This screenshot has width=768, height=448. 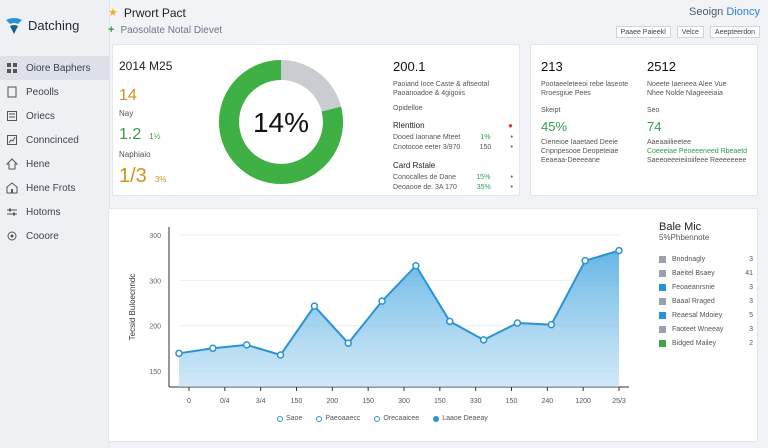 I want to click on chart-side-item: Reaesal Mdoiey 5, so click(x=706, y=315).